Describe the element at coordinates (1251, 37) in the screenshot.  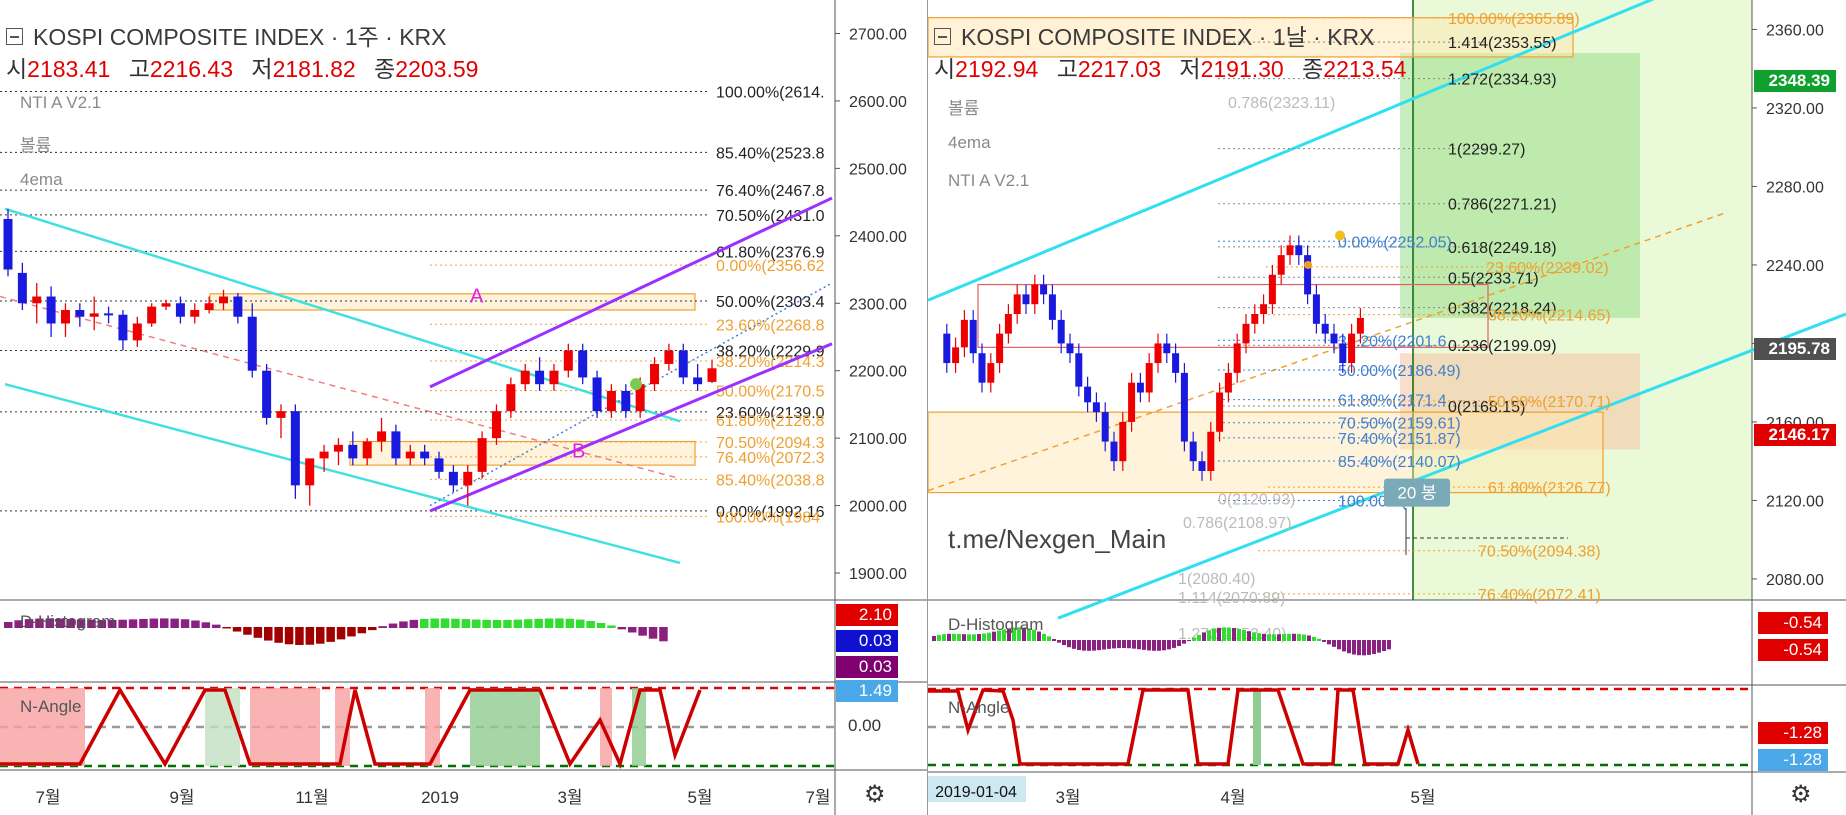
I see `supply-zone` at that location.